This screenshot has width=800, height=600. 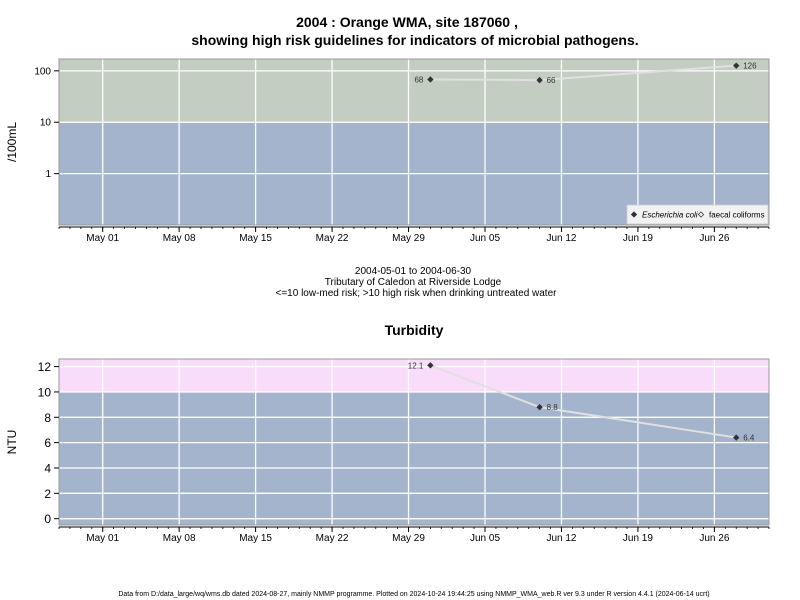 I want to click on main-title-line1: 2004 : Orange WMA, site 187060 ,, so click(x=407, y=22).